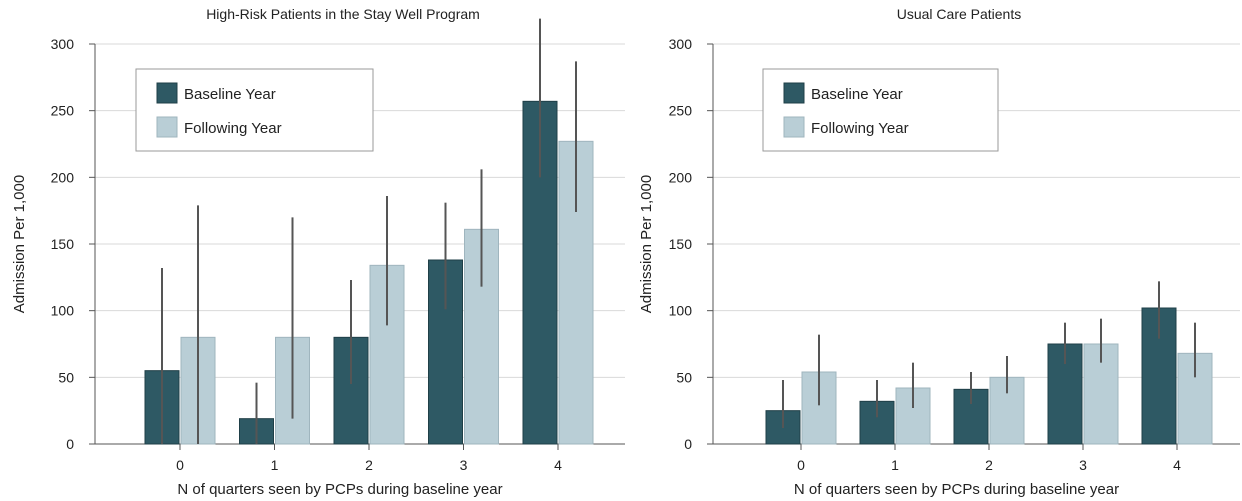 This screenshot has height=501, width=1242. Describe the element at coordinates (959, 14) in the screenshot. I see `chart-title: Usual Care Patients` at that location.